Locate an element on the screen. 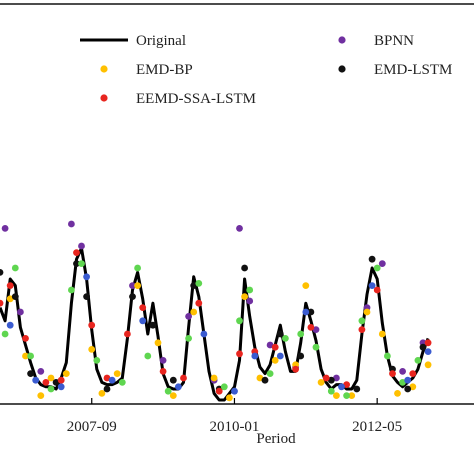  legend-swatch-bpnn is located at coordinates (342, 40).